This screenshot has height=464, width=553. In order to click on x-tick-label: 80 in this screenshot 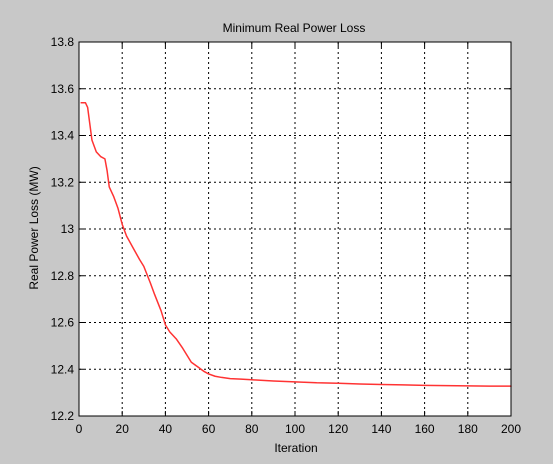, I will do `click(252, 429)`.